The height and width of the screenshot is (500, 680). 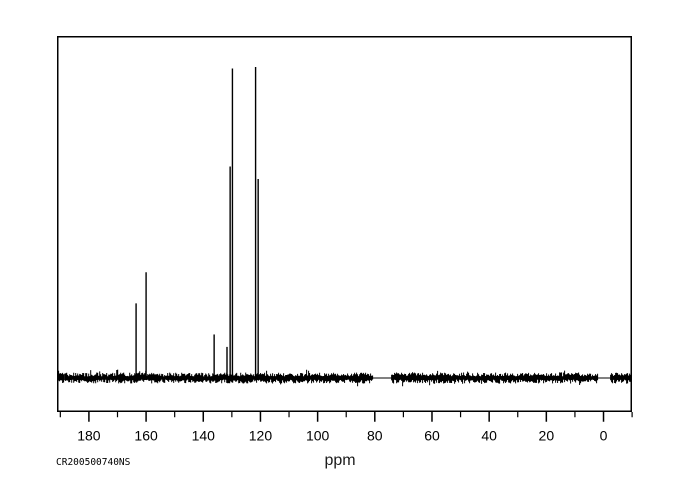 What do you see at coordinates (89, 436) in the screenshot?
I see `x-axis-tick-label: 180` at bounding box center [89, 436].